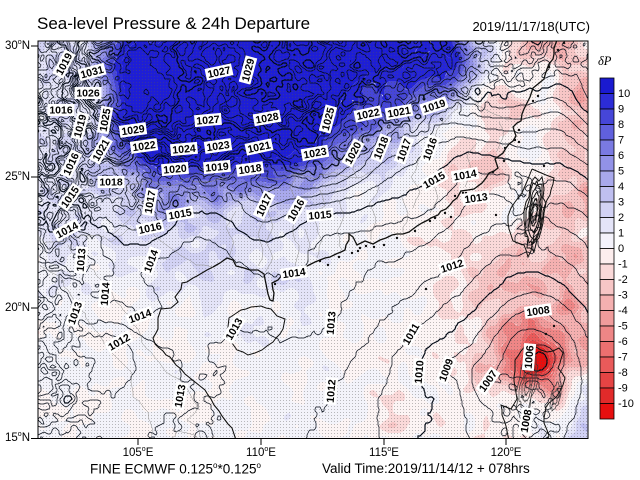 This screenshot has height=480, width=640. What do you see at coordinates (623, 389) in the screenshot?
I see `svg-text: -9` at bounding box center [623, 389].